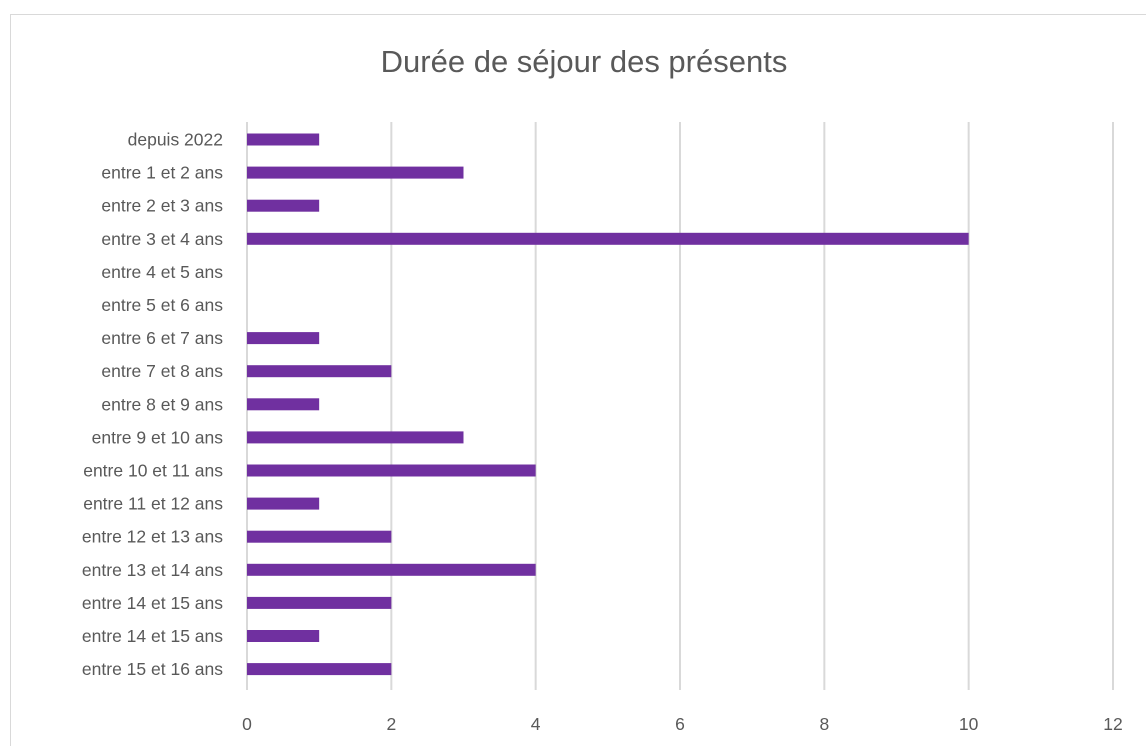  I want to click on x-tick-label: 12, so click(1112, 724).